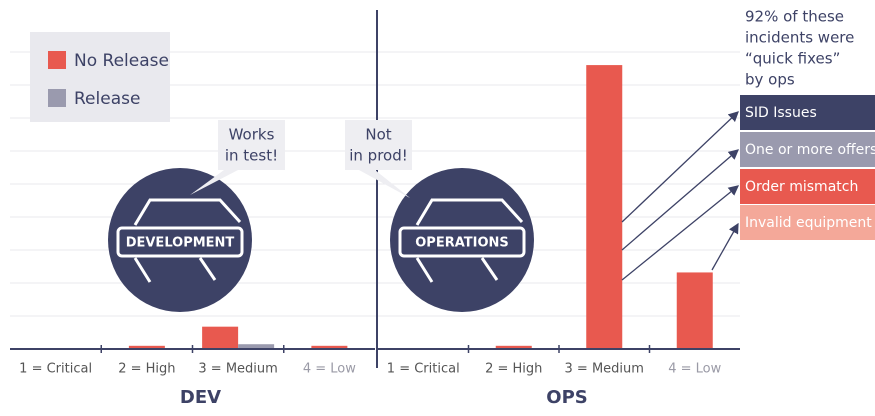 The width and height of the screenshot is (875, 416). I want to click on legend-label: Release, so click(107, 99).